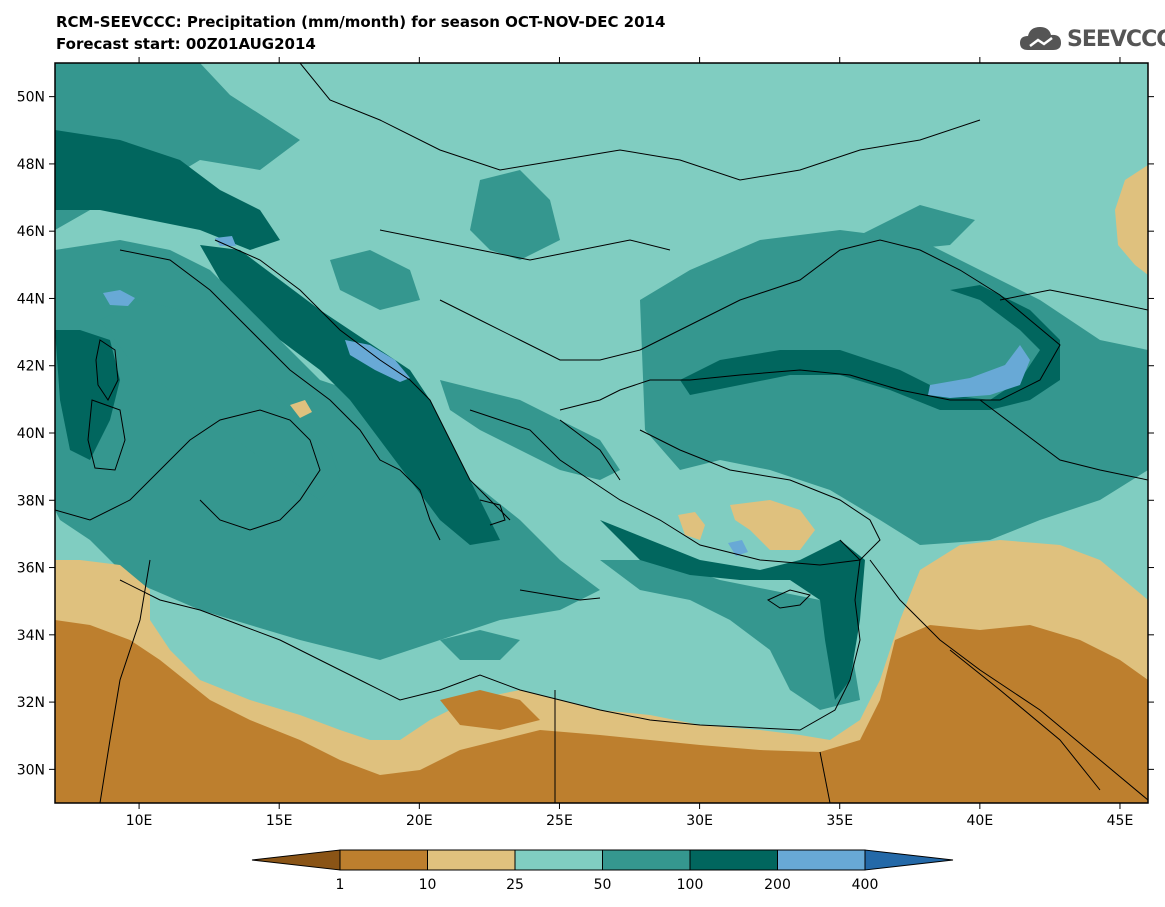  Describe the element at coordinates (31, 232) in the screenshot. I see `y-tick-label: 46N` at that location.